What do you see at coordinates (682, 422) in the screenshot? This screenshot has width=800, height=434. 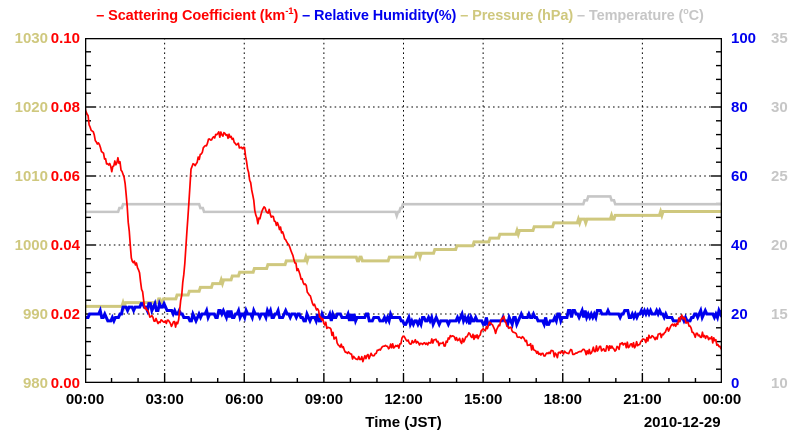 I see `x-axis-date: 2010-12-29` at bounding box center [682, 422].